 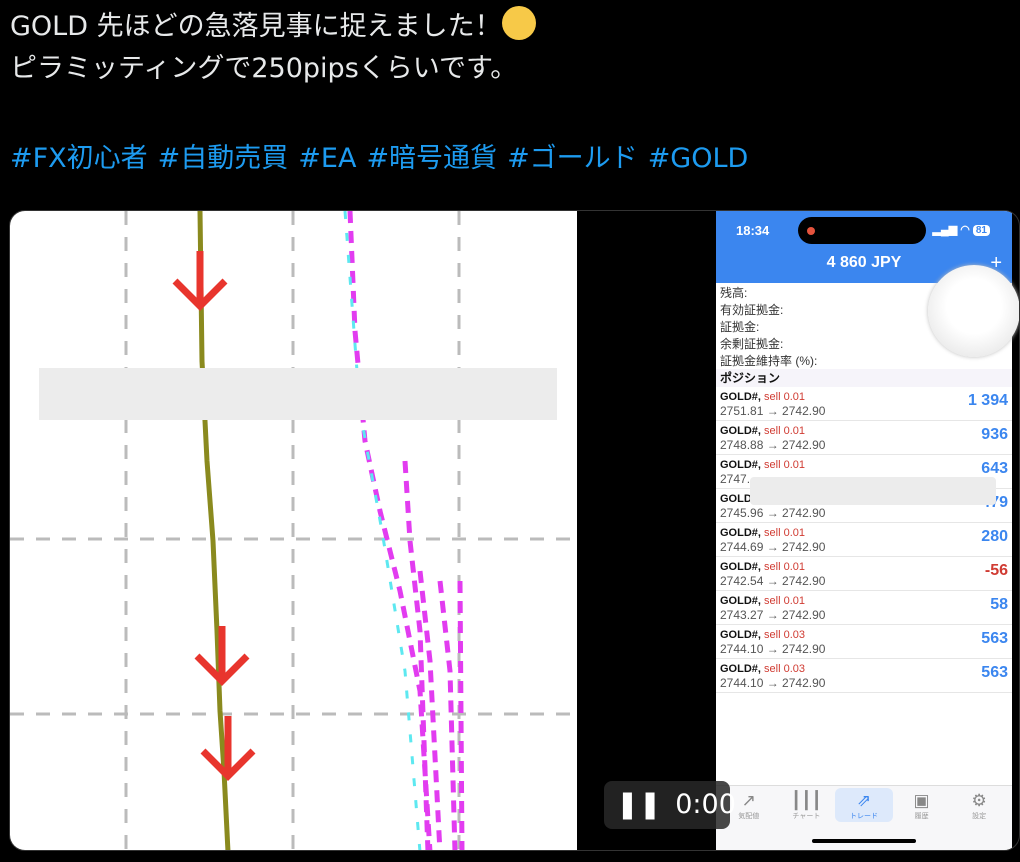 I want to click on signal-wifi-icon: ▂▄▆ ◠ 81, so click(x=961, y=229).